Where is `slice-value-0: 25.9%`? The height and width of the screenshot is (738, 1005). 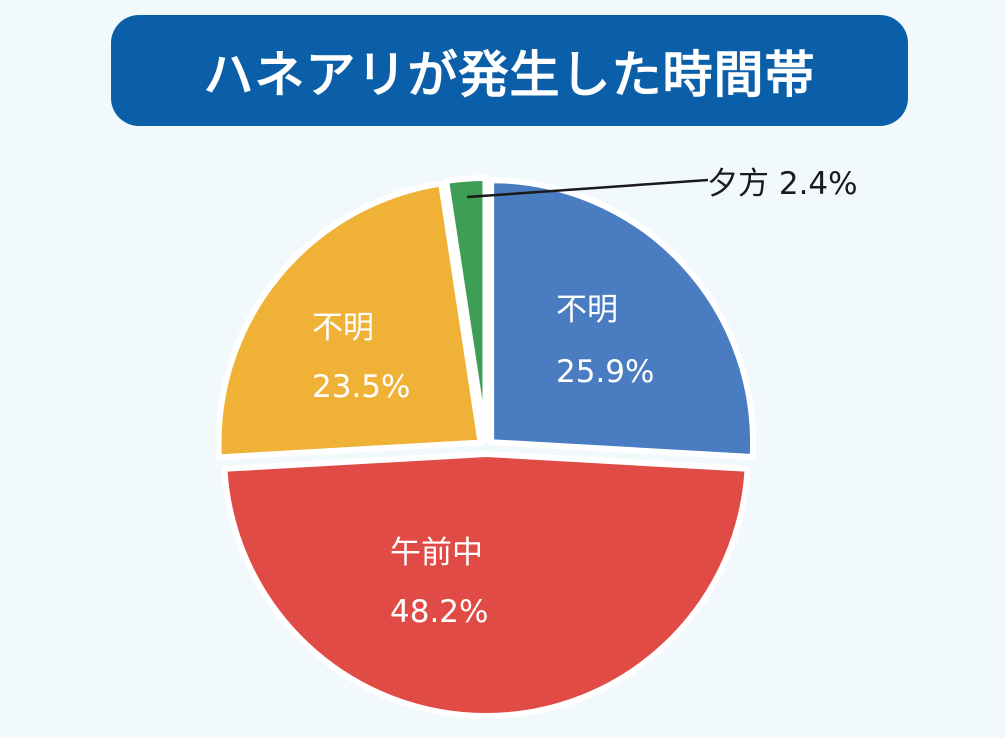
slice-value-0: 25.9% is located at coordinates (605, 372).